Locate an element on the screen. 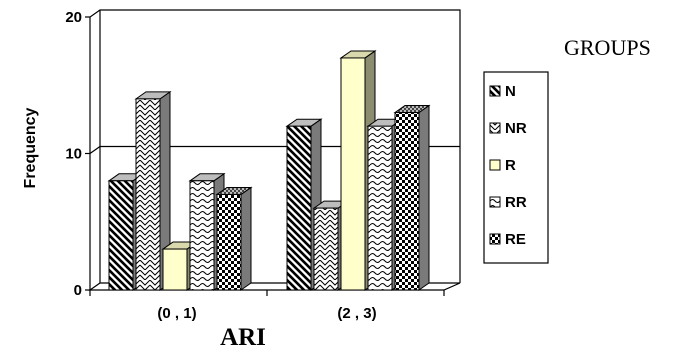 Image resolution: width=692 pixels, height=360 pixels. legend-title: GROUPS is located at coordinates (607, 47).